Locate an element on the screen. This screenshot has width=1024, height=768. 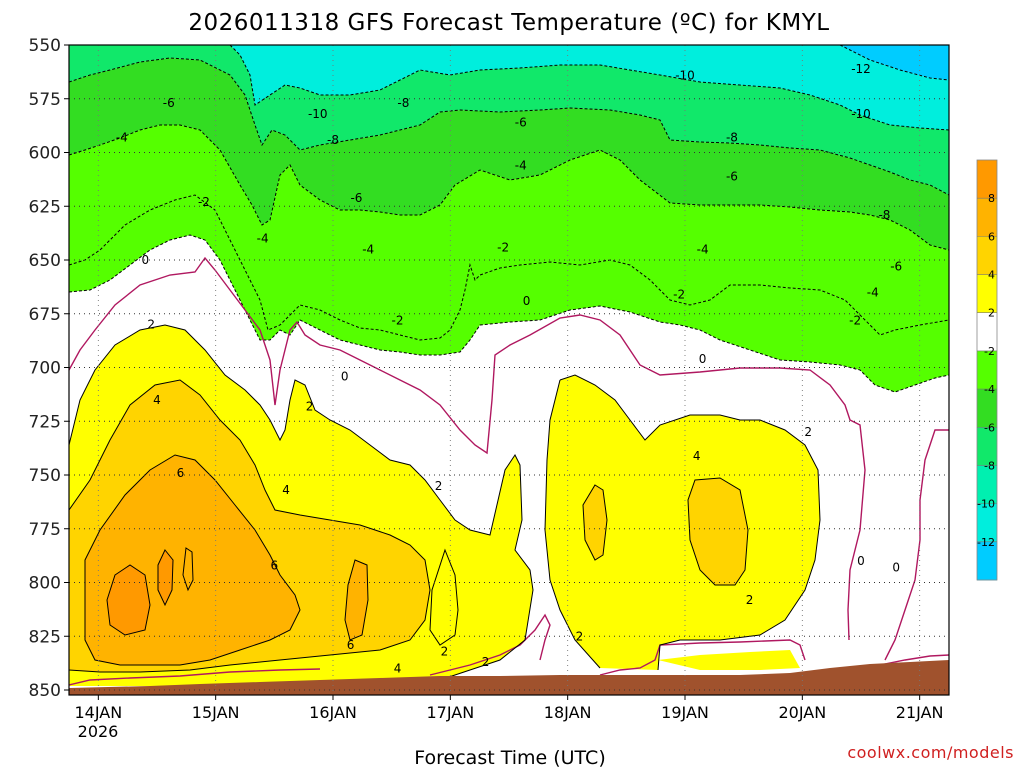
y-tick-label: 850 is located at coordinates (45, 691).